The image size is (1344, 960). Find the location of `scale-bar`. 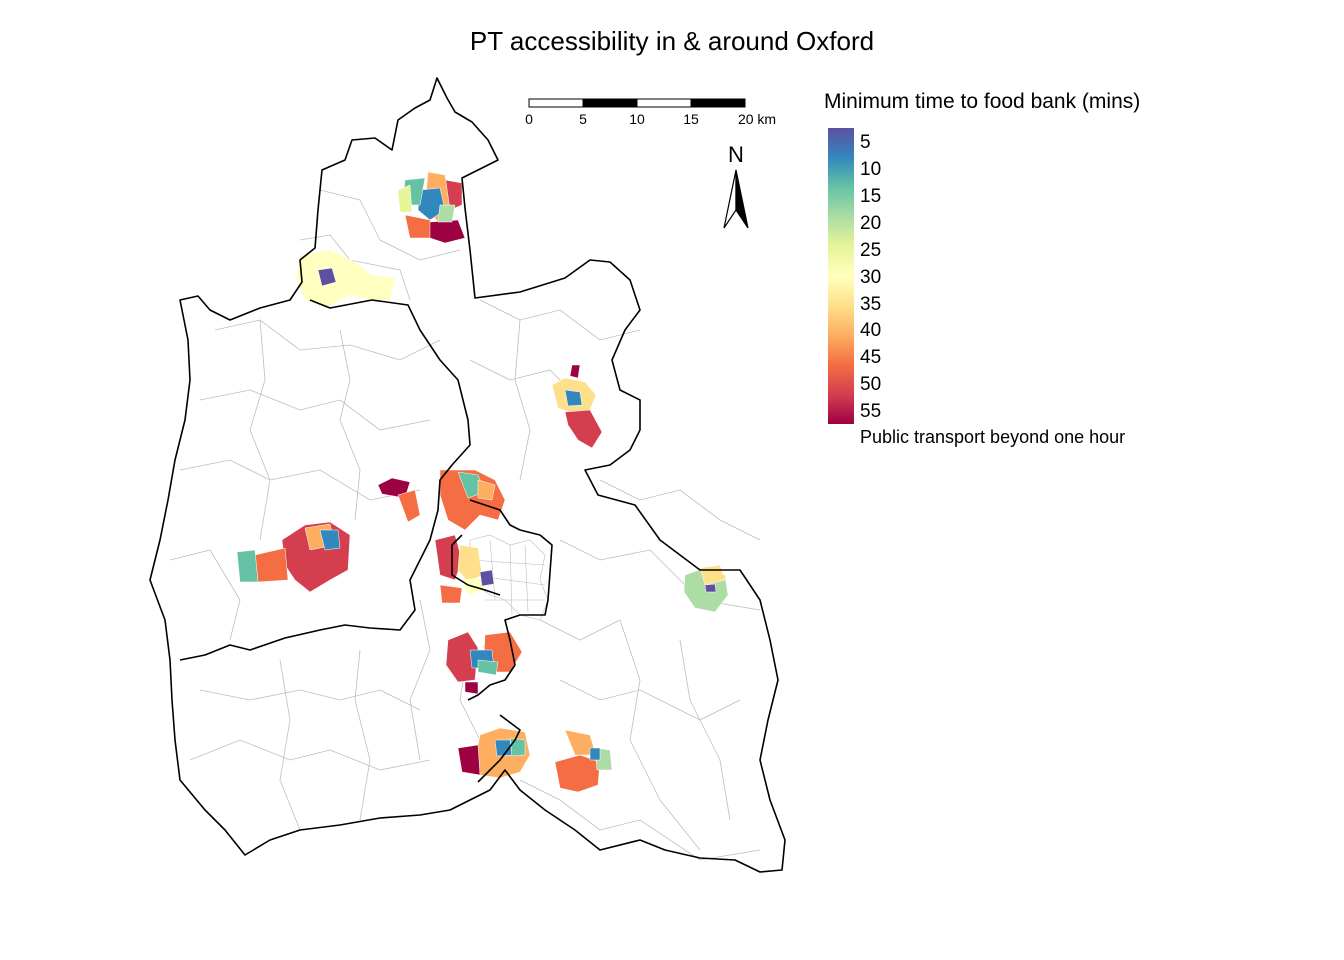

scale-bar is located at coordinates (637, 103).